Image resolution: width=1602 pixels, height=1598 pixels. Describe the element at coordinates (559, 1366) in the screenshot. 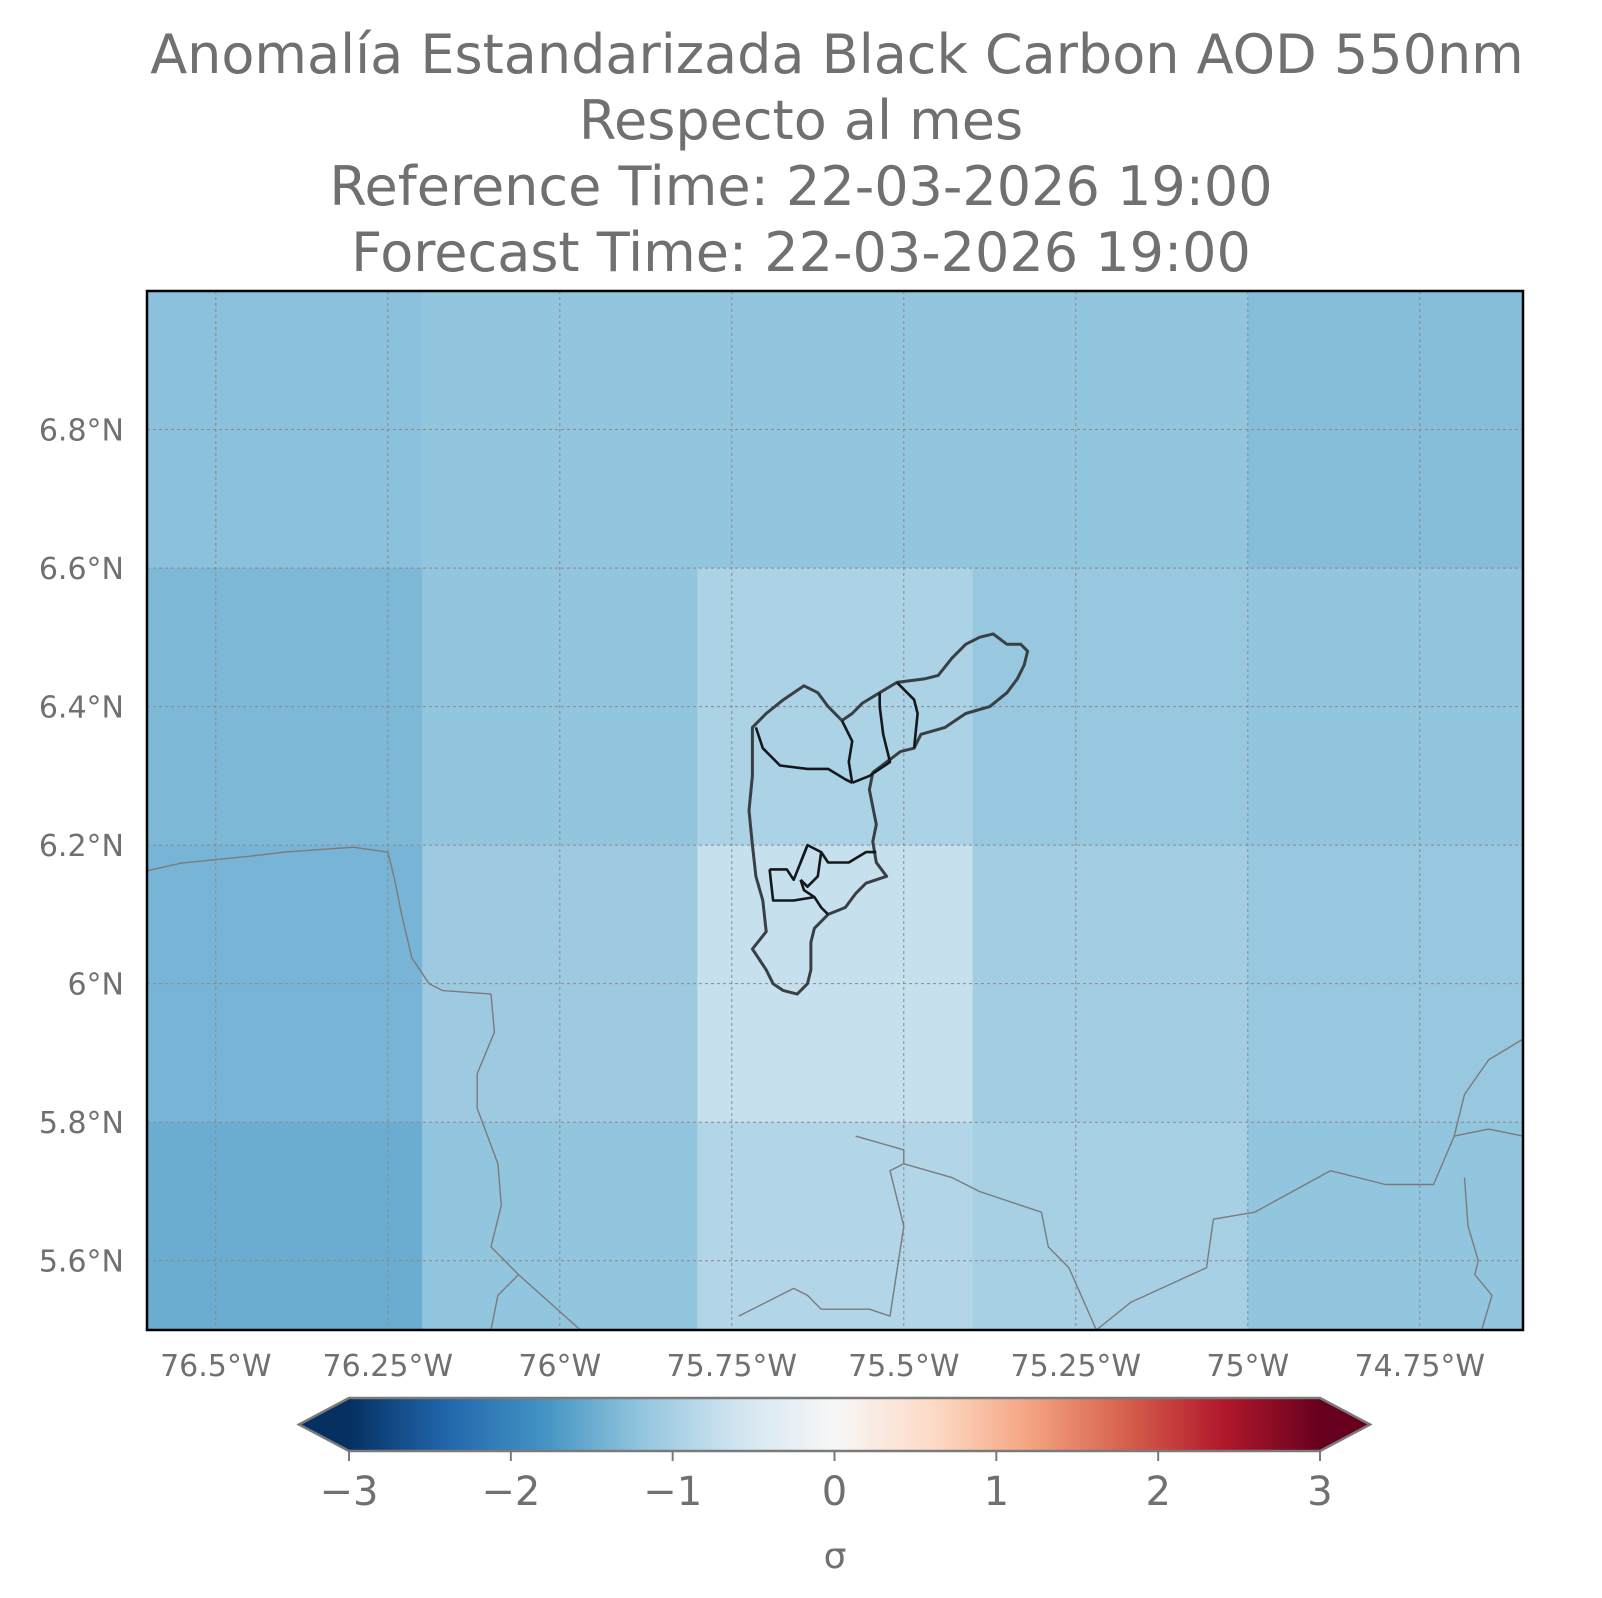

I see `x-tick-label: 76°W` at that location.